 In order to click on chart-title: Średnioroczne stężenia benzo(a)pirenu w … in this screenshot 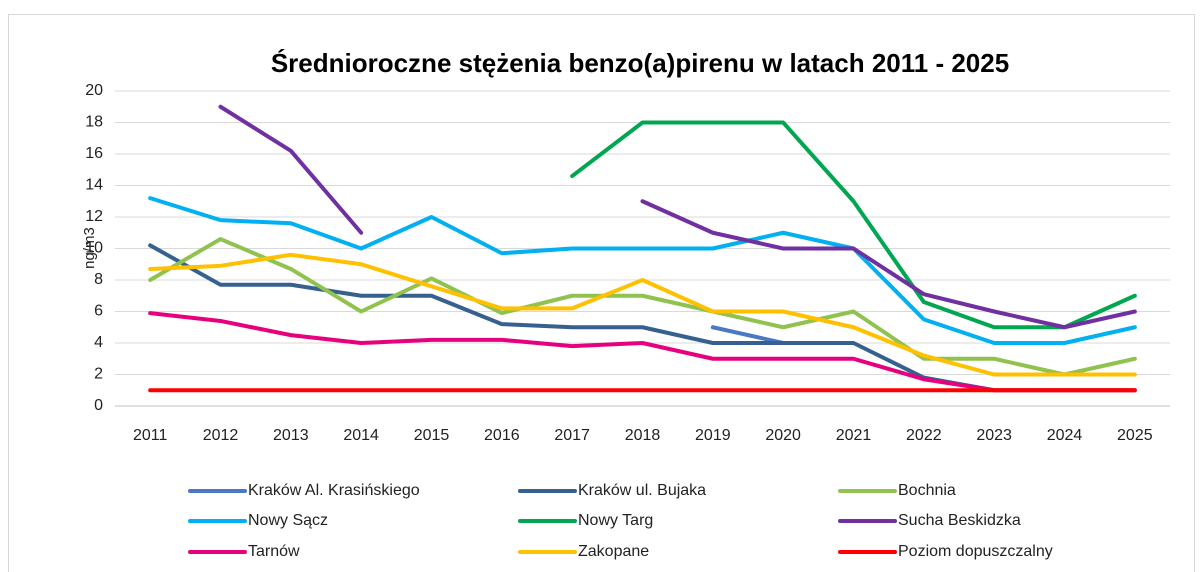, I will do `click(640, 63)`.